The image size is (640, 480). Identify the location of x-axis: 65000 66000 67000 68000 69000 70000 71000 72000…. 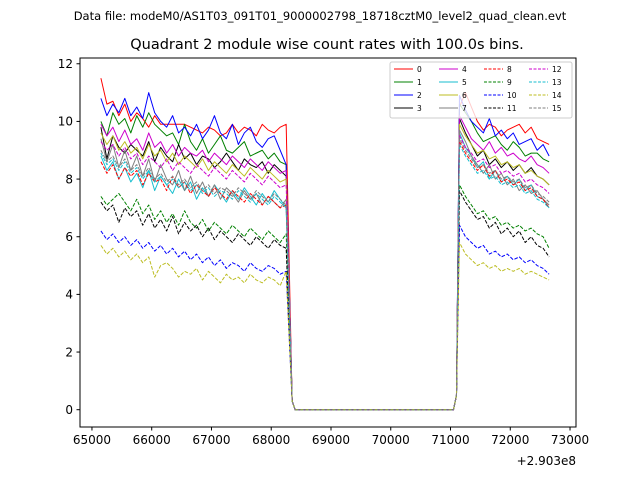
(331, 437).